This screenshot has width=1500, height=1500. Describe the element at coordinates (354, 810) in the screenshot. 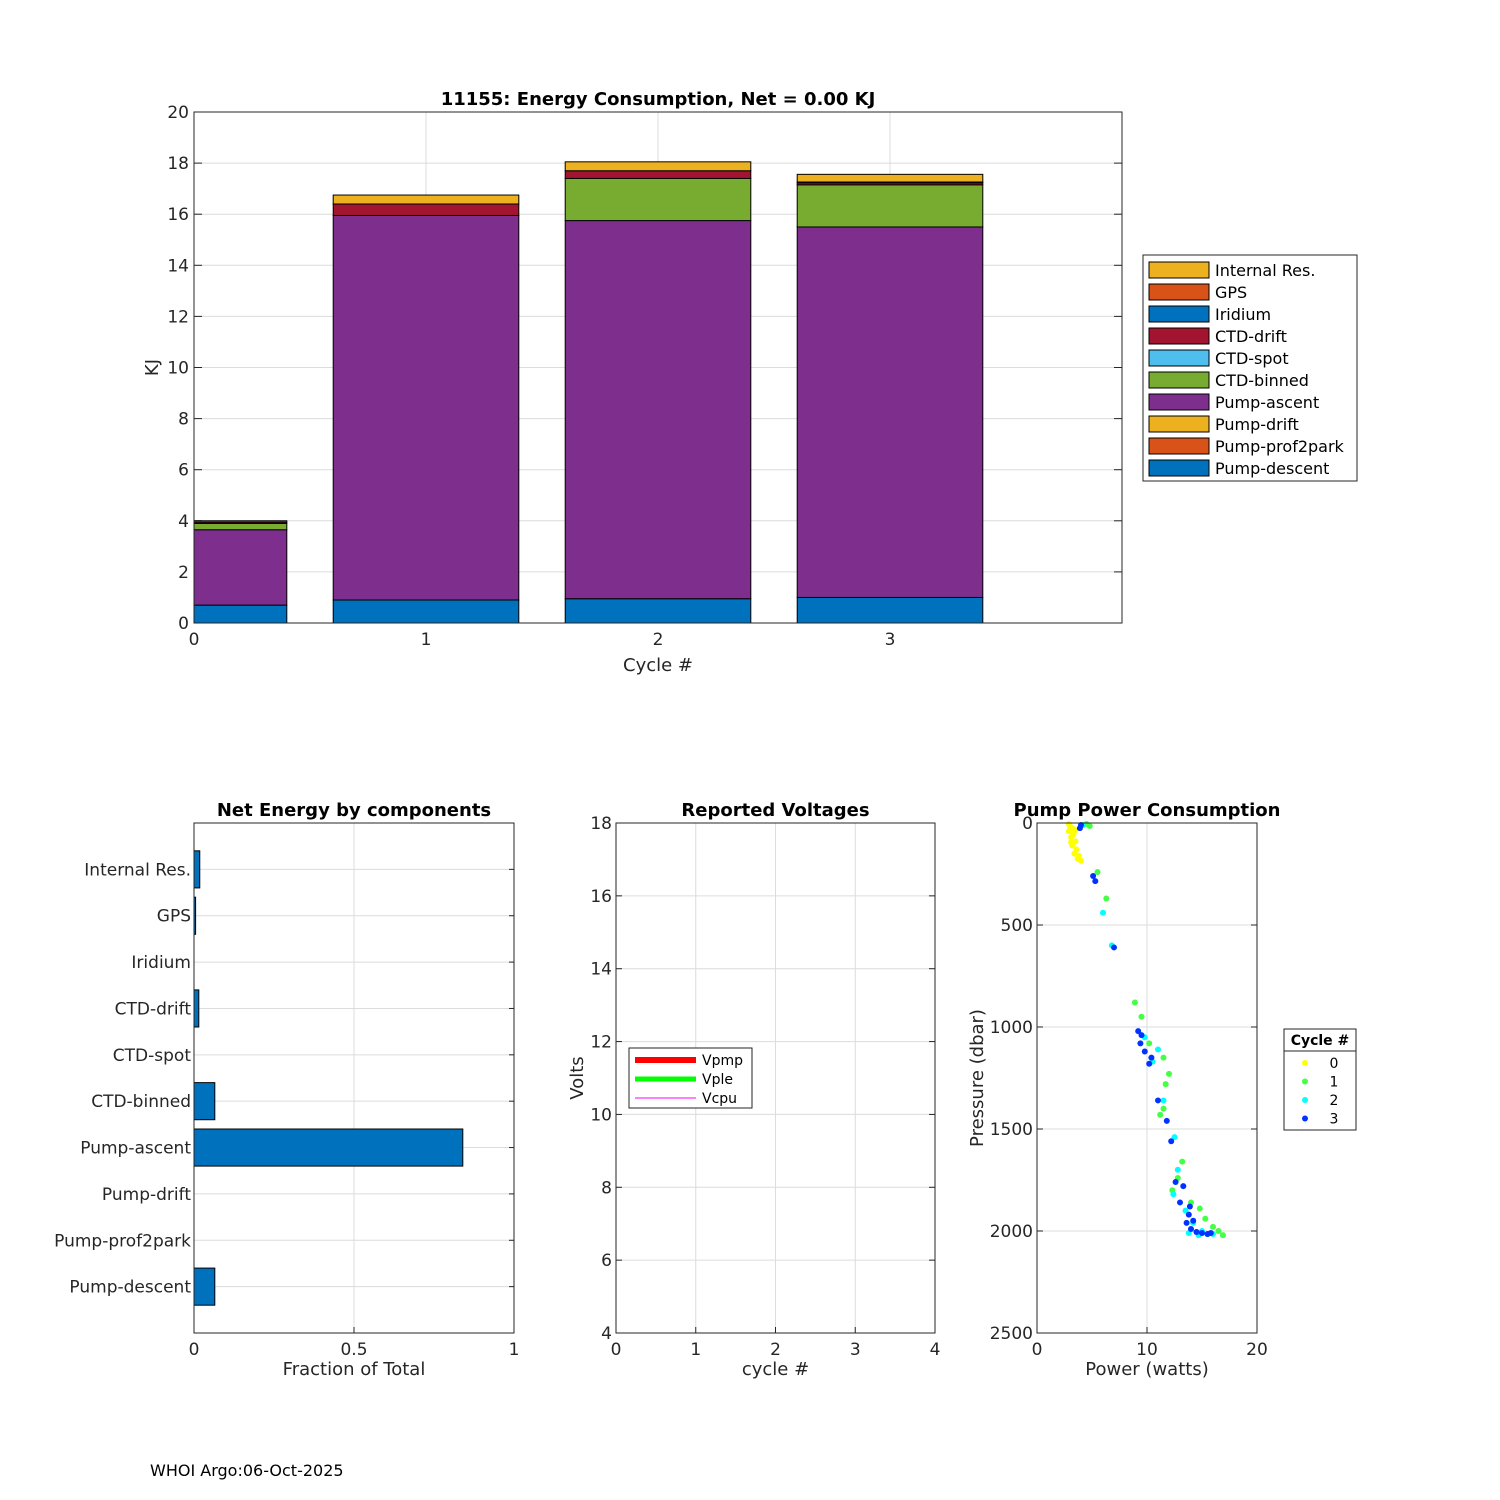

I see `chart-title: Net Energy by components` at that location.